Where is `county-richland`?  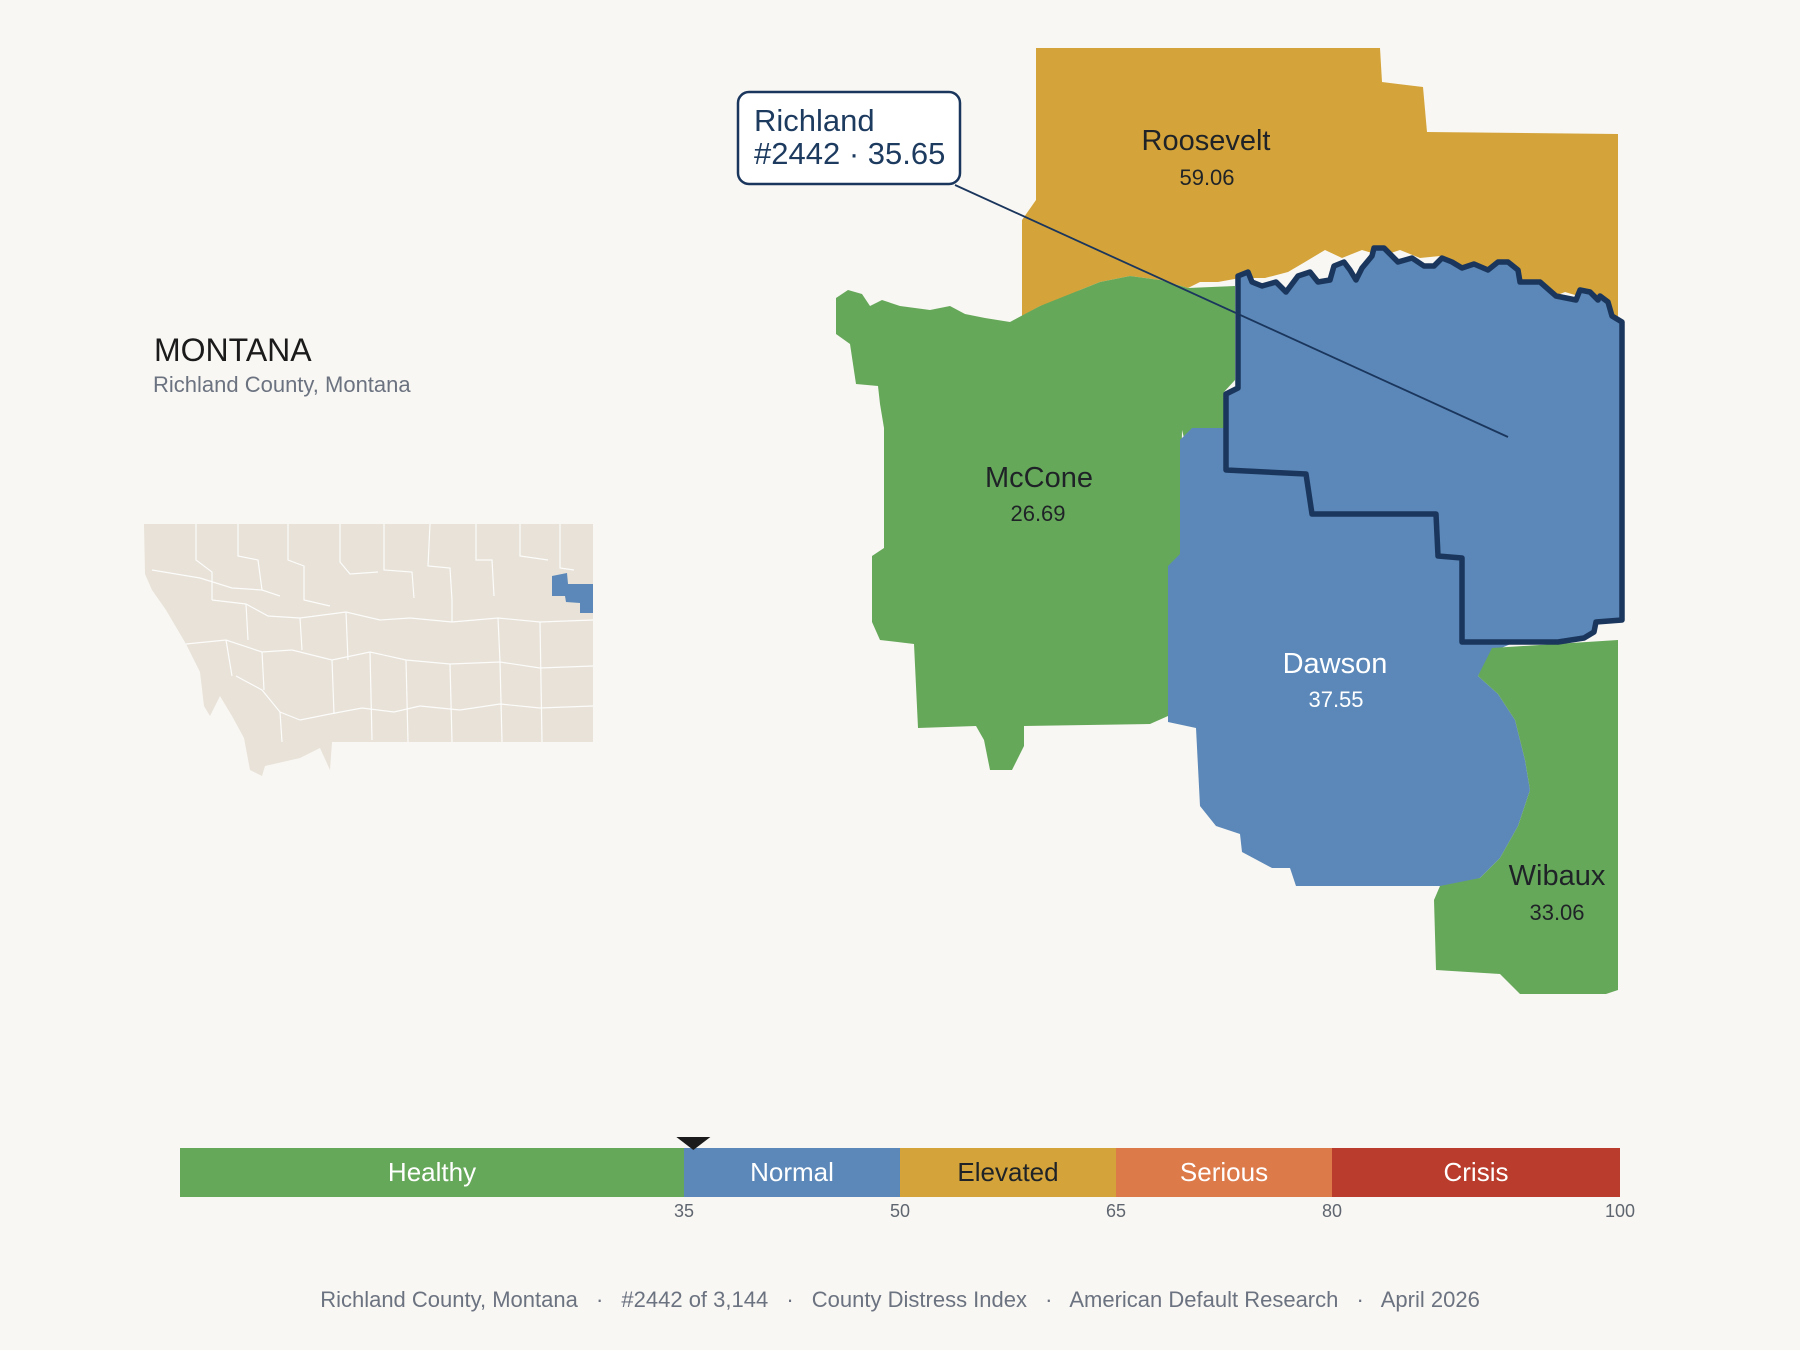
county-richland is located at coordinates (1424, 445).